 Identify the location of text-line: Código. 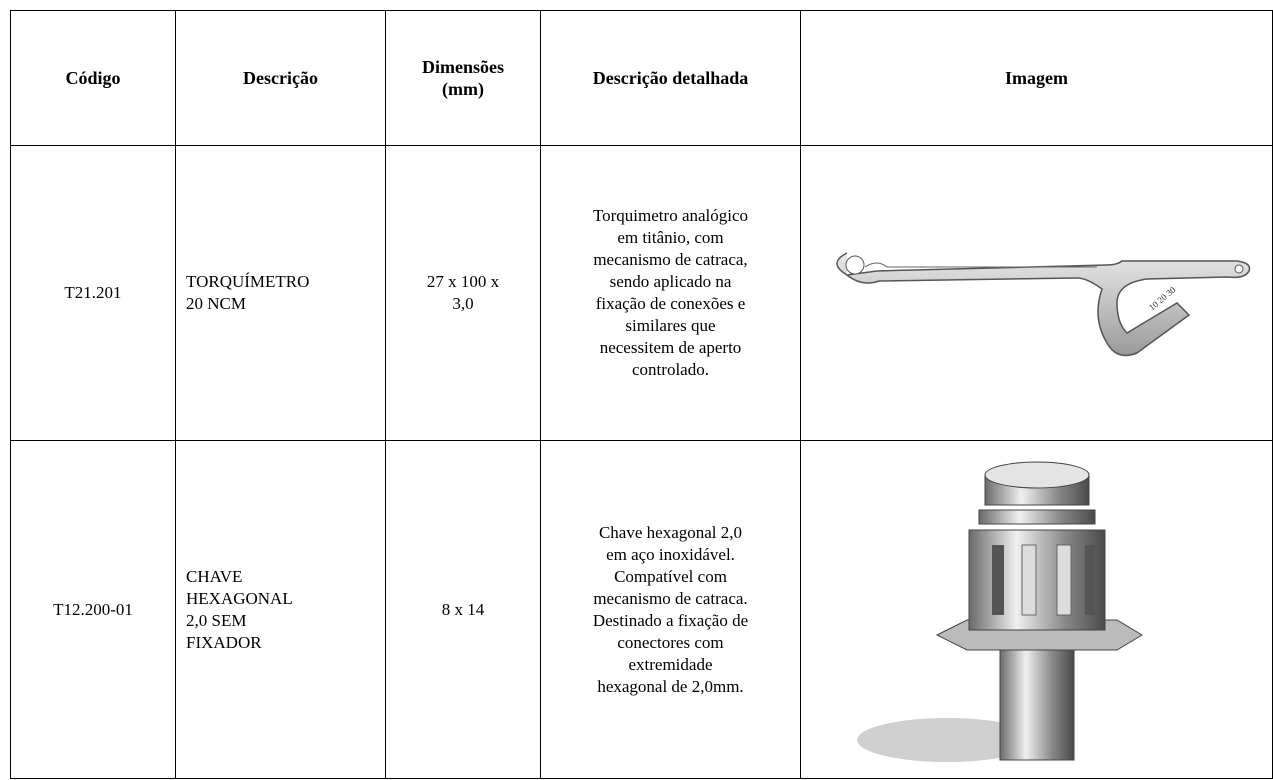
(93, 78).